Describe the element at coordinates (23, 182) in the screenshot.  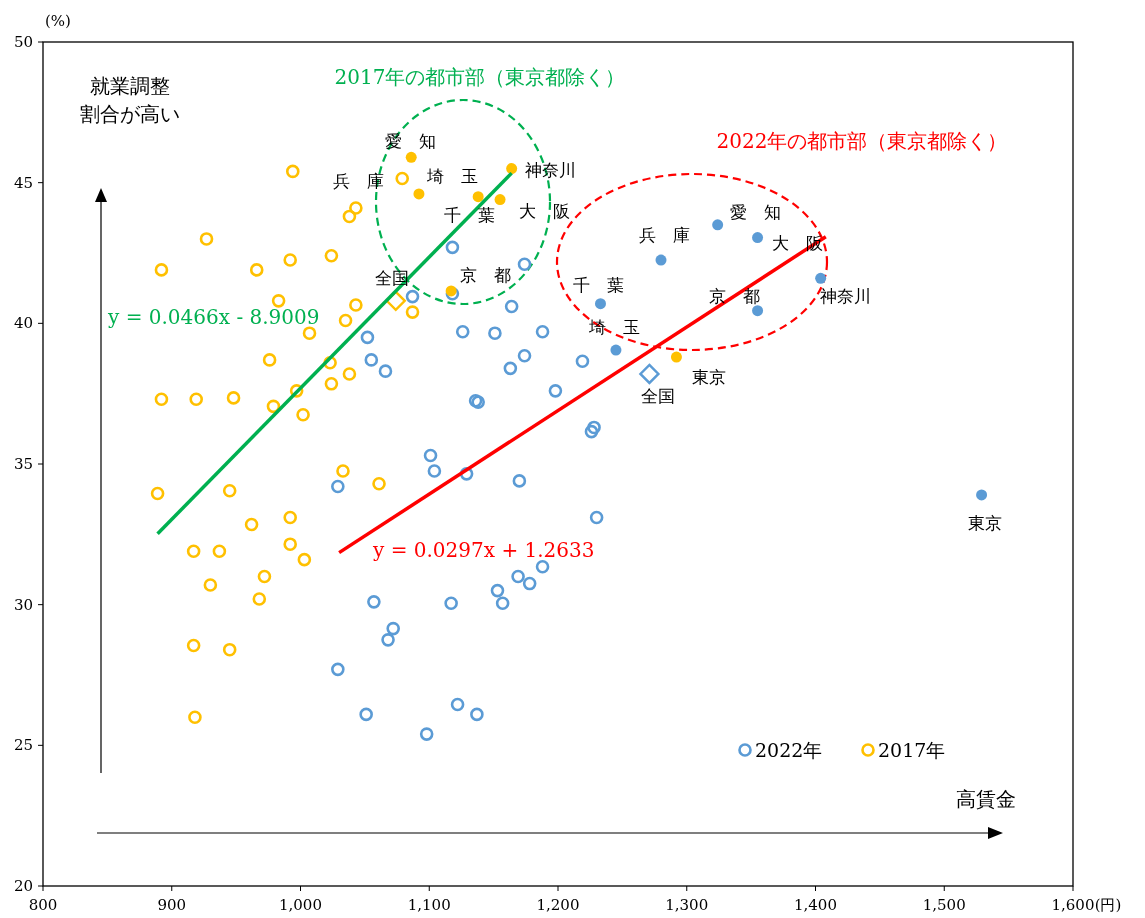
I see `y-tick-label: 45` at that location.